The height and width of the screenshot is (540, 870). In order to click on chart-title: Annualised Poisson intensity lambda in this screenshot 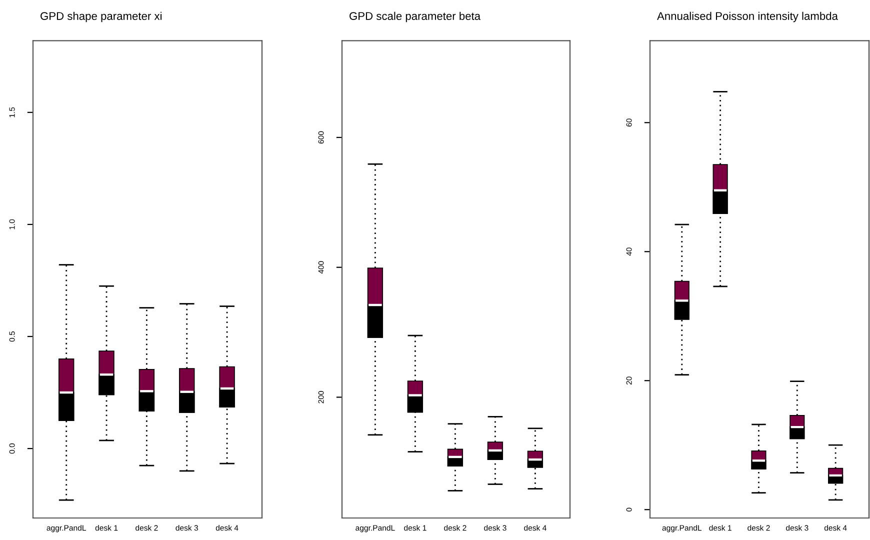, I will do `click(747, 17)`.